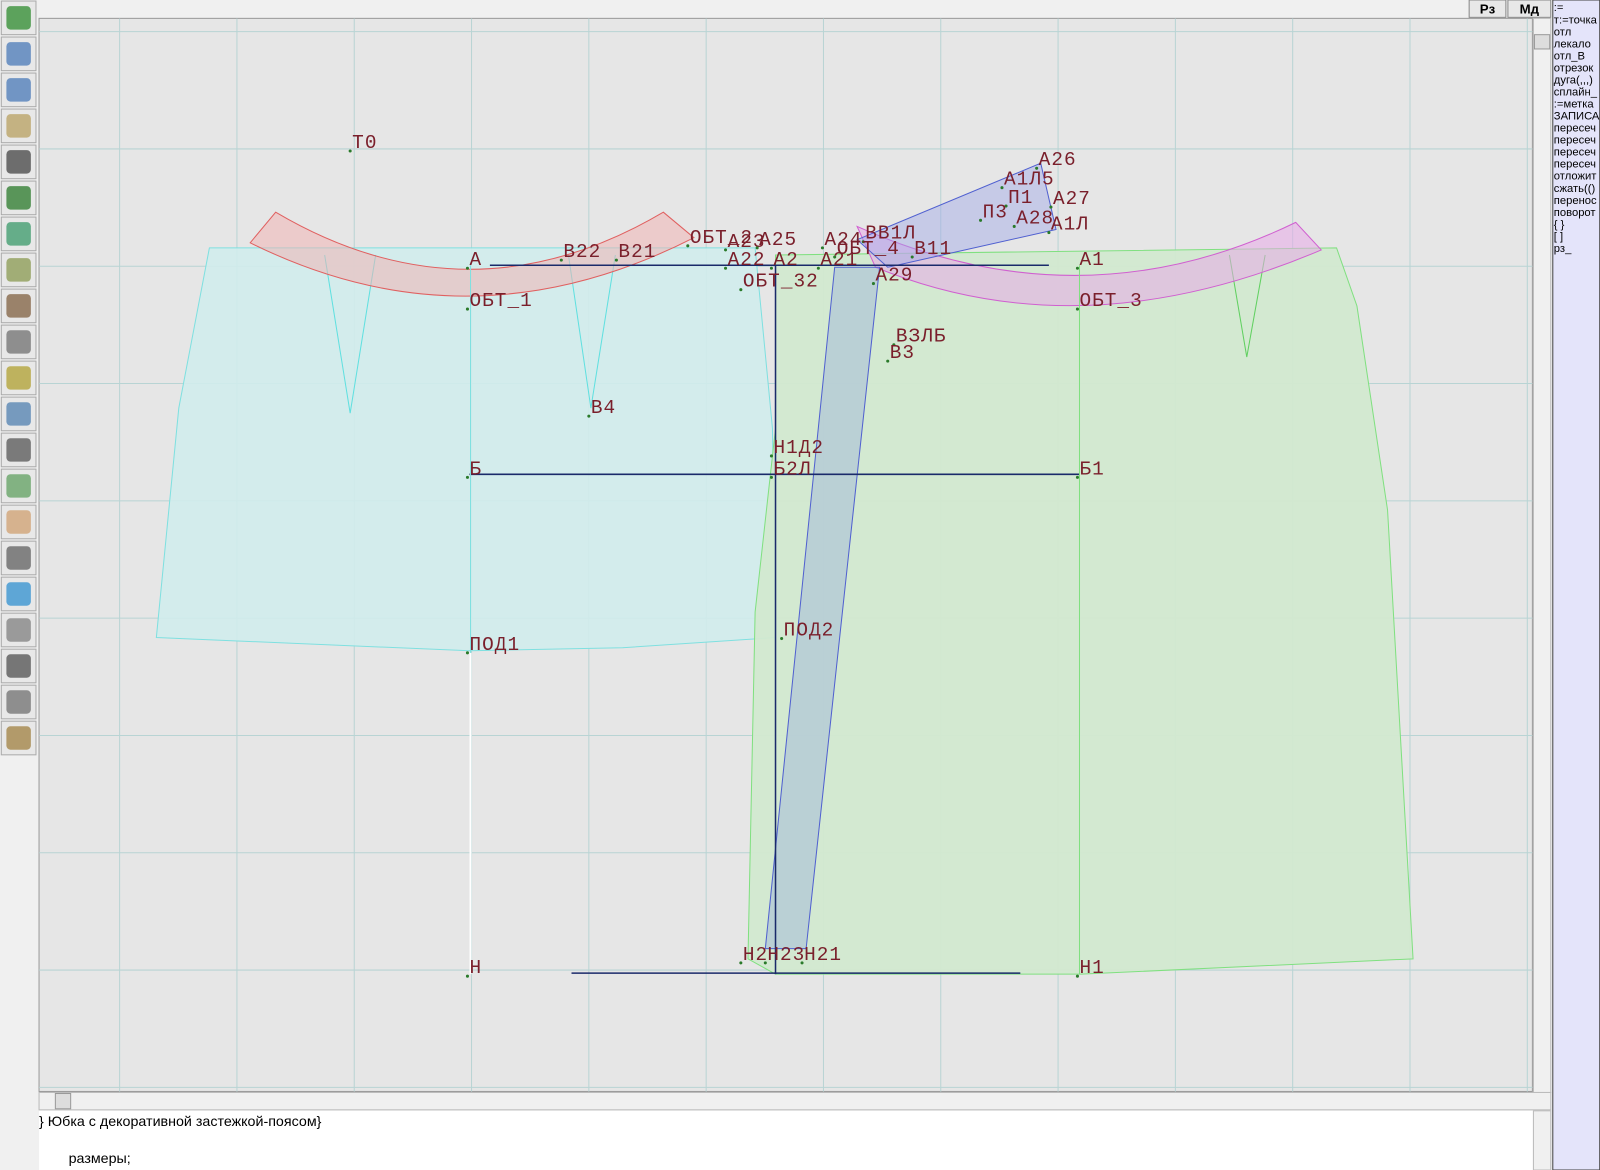 The height and width of the screenshot is (1170, 1600). What do you see at coordinates (894, 276) in the screenshot?
I see `point-label: А29` at bounding box center [894, 276].